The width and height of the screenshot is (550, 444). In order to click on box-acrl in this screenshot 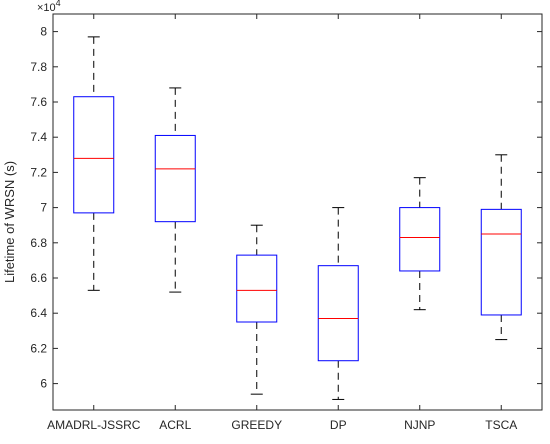, I will do `click(175, 190)`.